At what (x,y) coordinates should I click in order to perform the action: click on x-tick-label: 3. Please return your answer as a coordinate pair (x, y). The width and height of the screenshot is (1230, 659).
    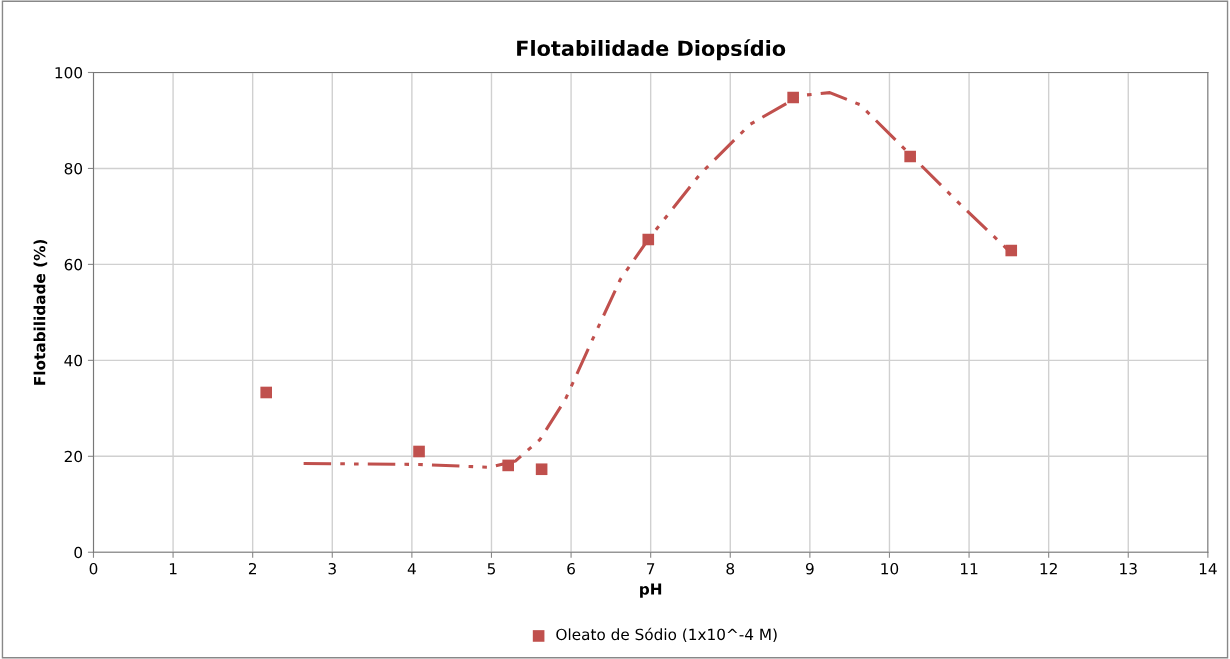
    Looking at the image, I should click on (332, 568).